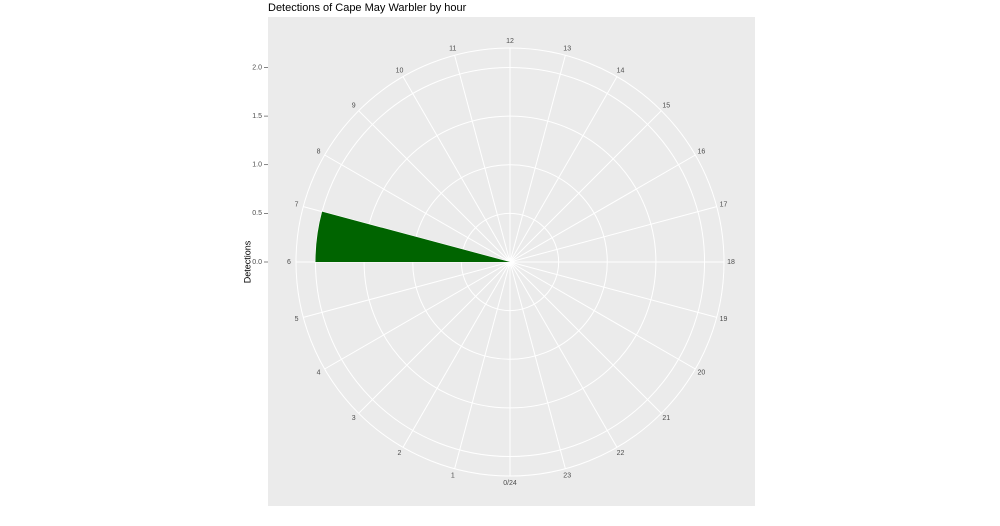  I want to click on x-tick-label: 13, so click(567, 48).